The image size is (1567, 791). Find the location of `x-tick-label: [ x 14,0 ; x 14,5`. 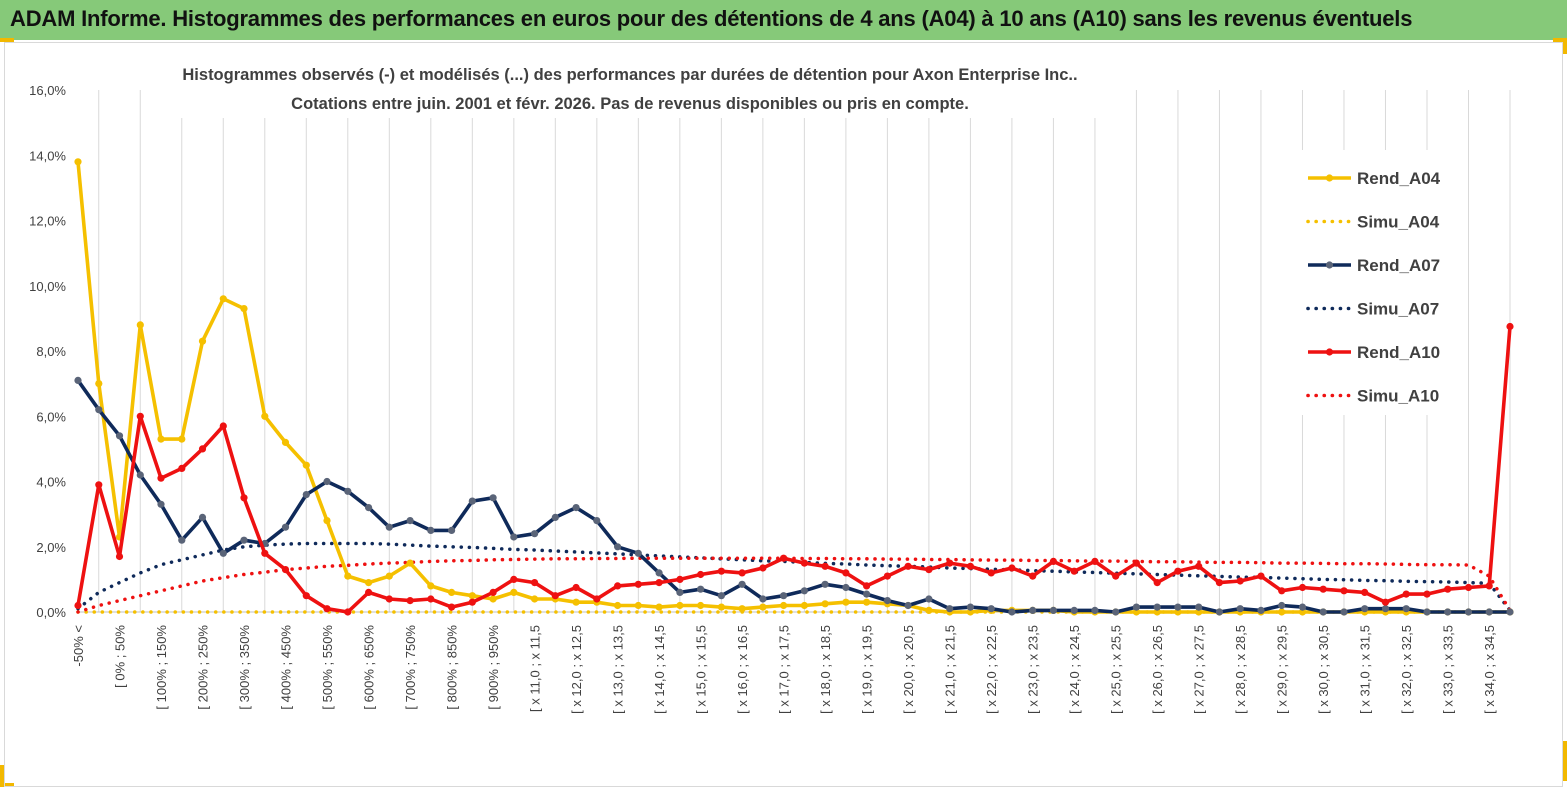

x-tick-label: [ x 14,0 ; x 14,5 is located at coordinates (659, 669).